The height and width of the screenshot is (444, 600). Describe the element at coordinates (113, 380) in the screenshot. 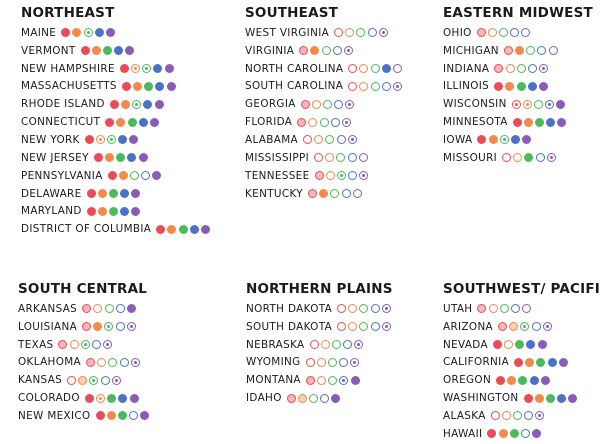

I see `state-row-kansas: KANSAS` at that location.